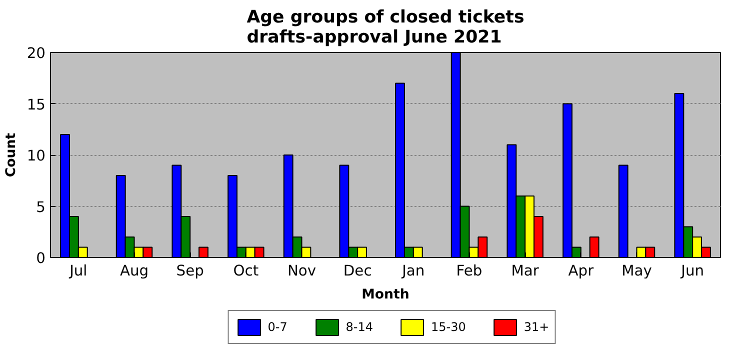  Describe the element at coordinates (386, 295) in the screenshot. I see `x-axis-title: Month` at that location.